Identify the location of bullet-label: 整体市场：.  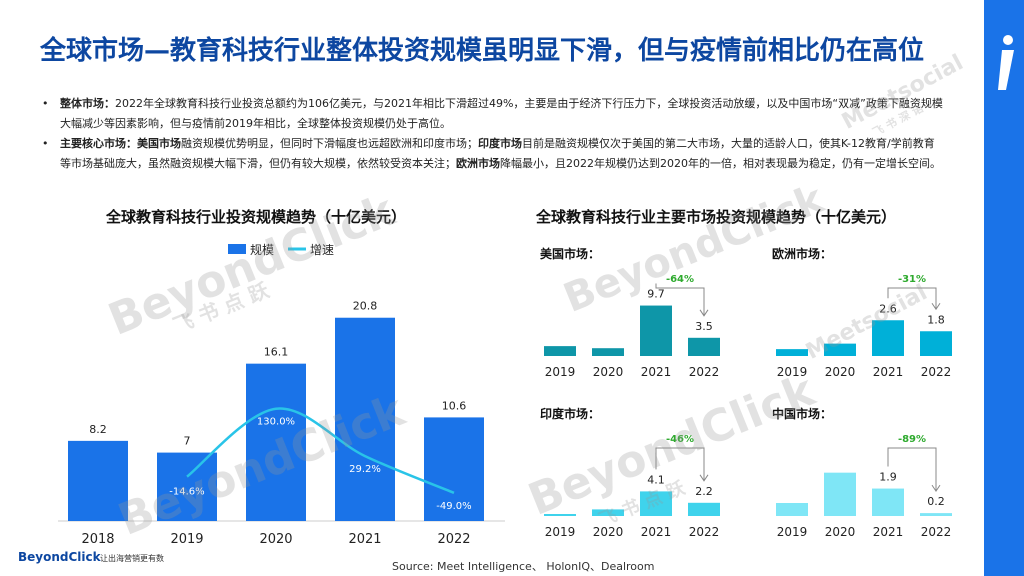
(87, 103).